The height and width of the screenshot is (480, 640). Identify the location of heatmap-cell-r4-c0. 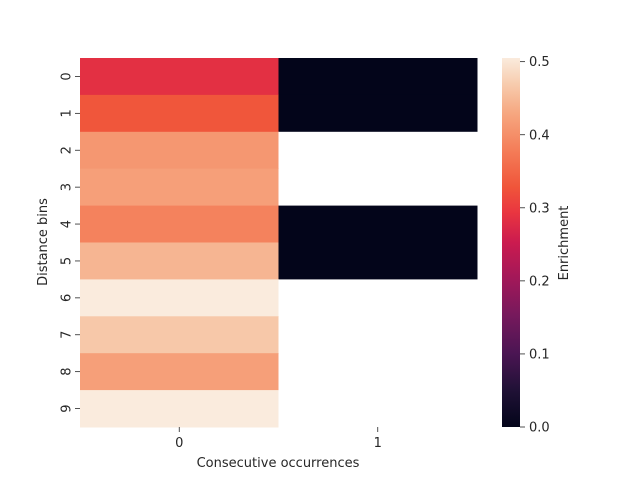
(179, 224).